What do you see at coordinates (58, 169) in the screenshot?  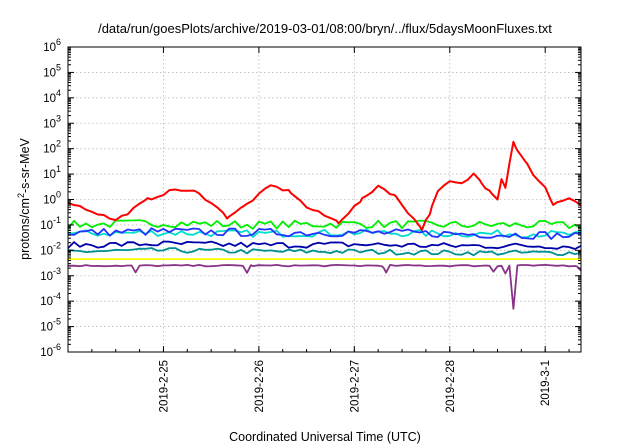 I see `y-tick-label-exponent: 1` at bounding box center [58, 169].